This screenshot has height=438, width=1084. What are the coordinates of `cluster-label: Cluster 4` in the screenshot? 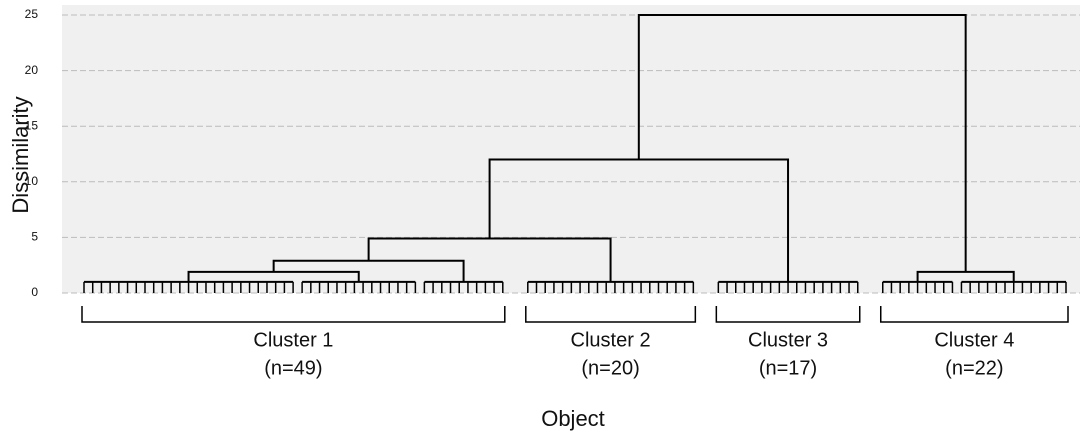 It's located at (974, 340).